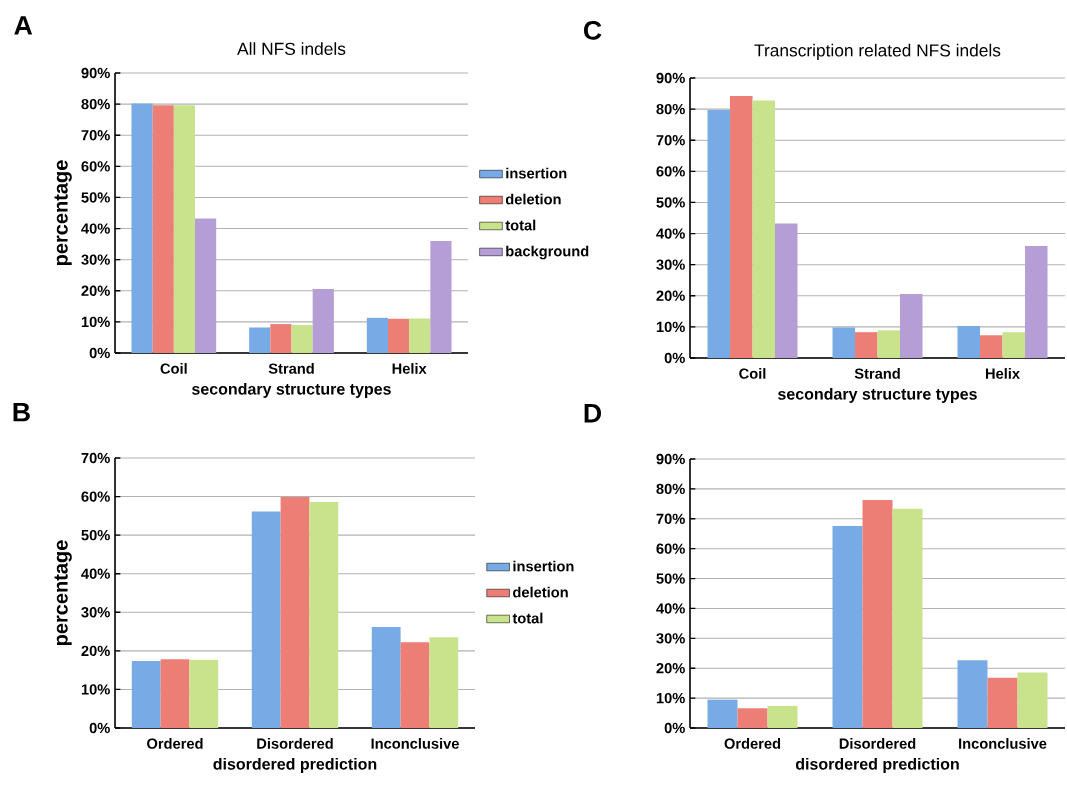 The width and height of the screenshot is (1067, 800). Describe the element at coordinates (592, 30) in the screenshot. I see `text: C` at that location.